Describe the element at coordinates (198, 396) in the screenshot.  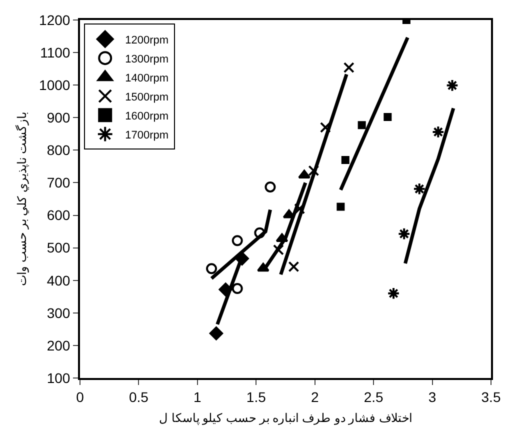
I see `x-tick-label: 1` at that location.